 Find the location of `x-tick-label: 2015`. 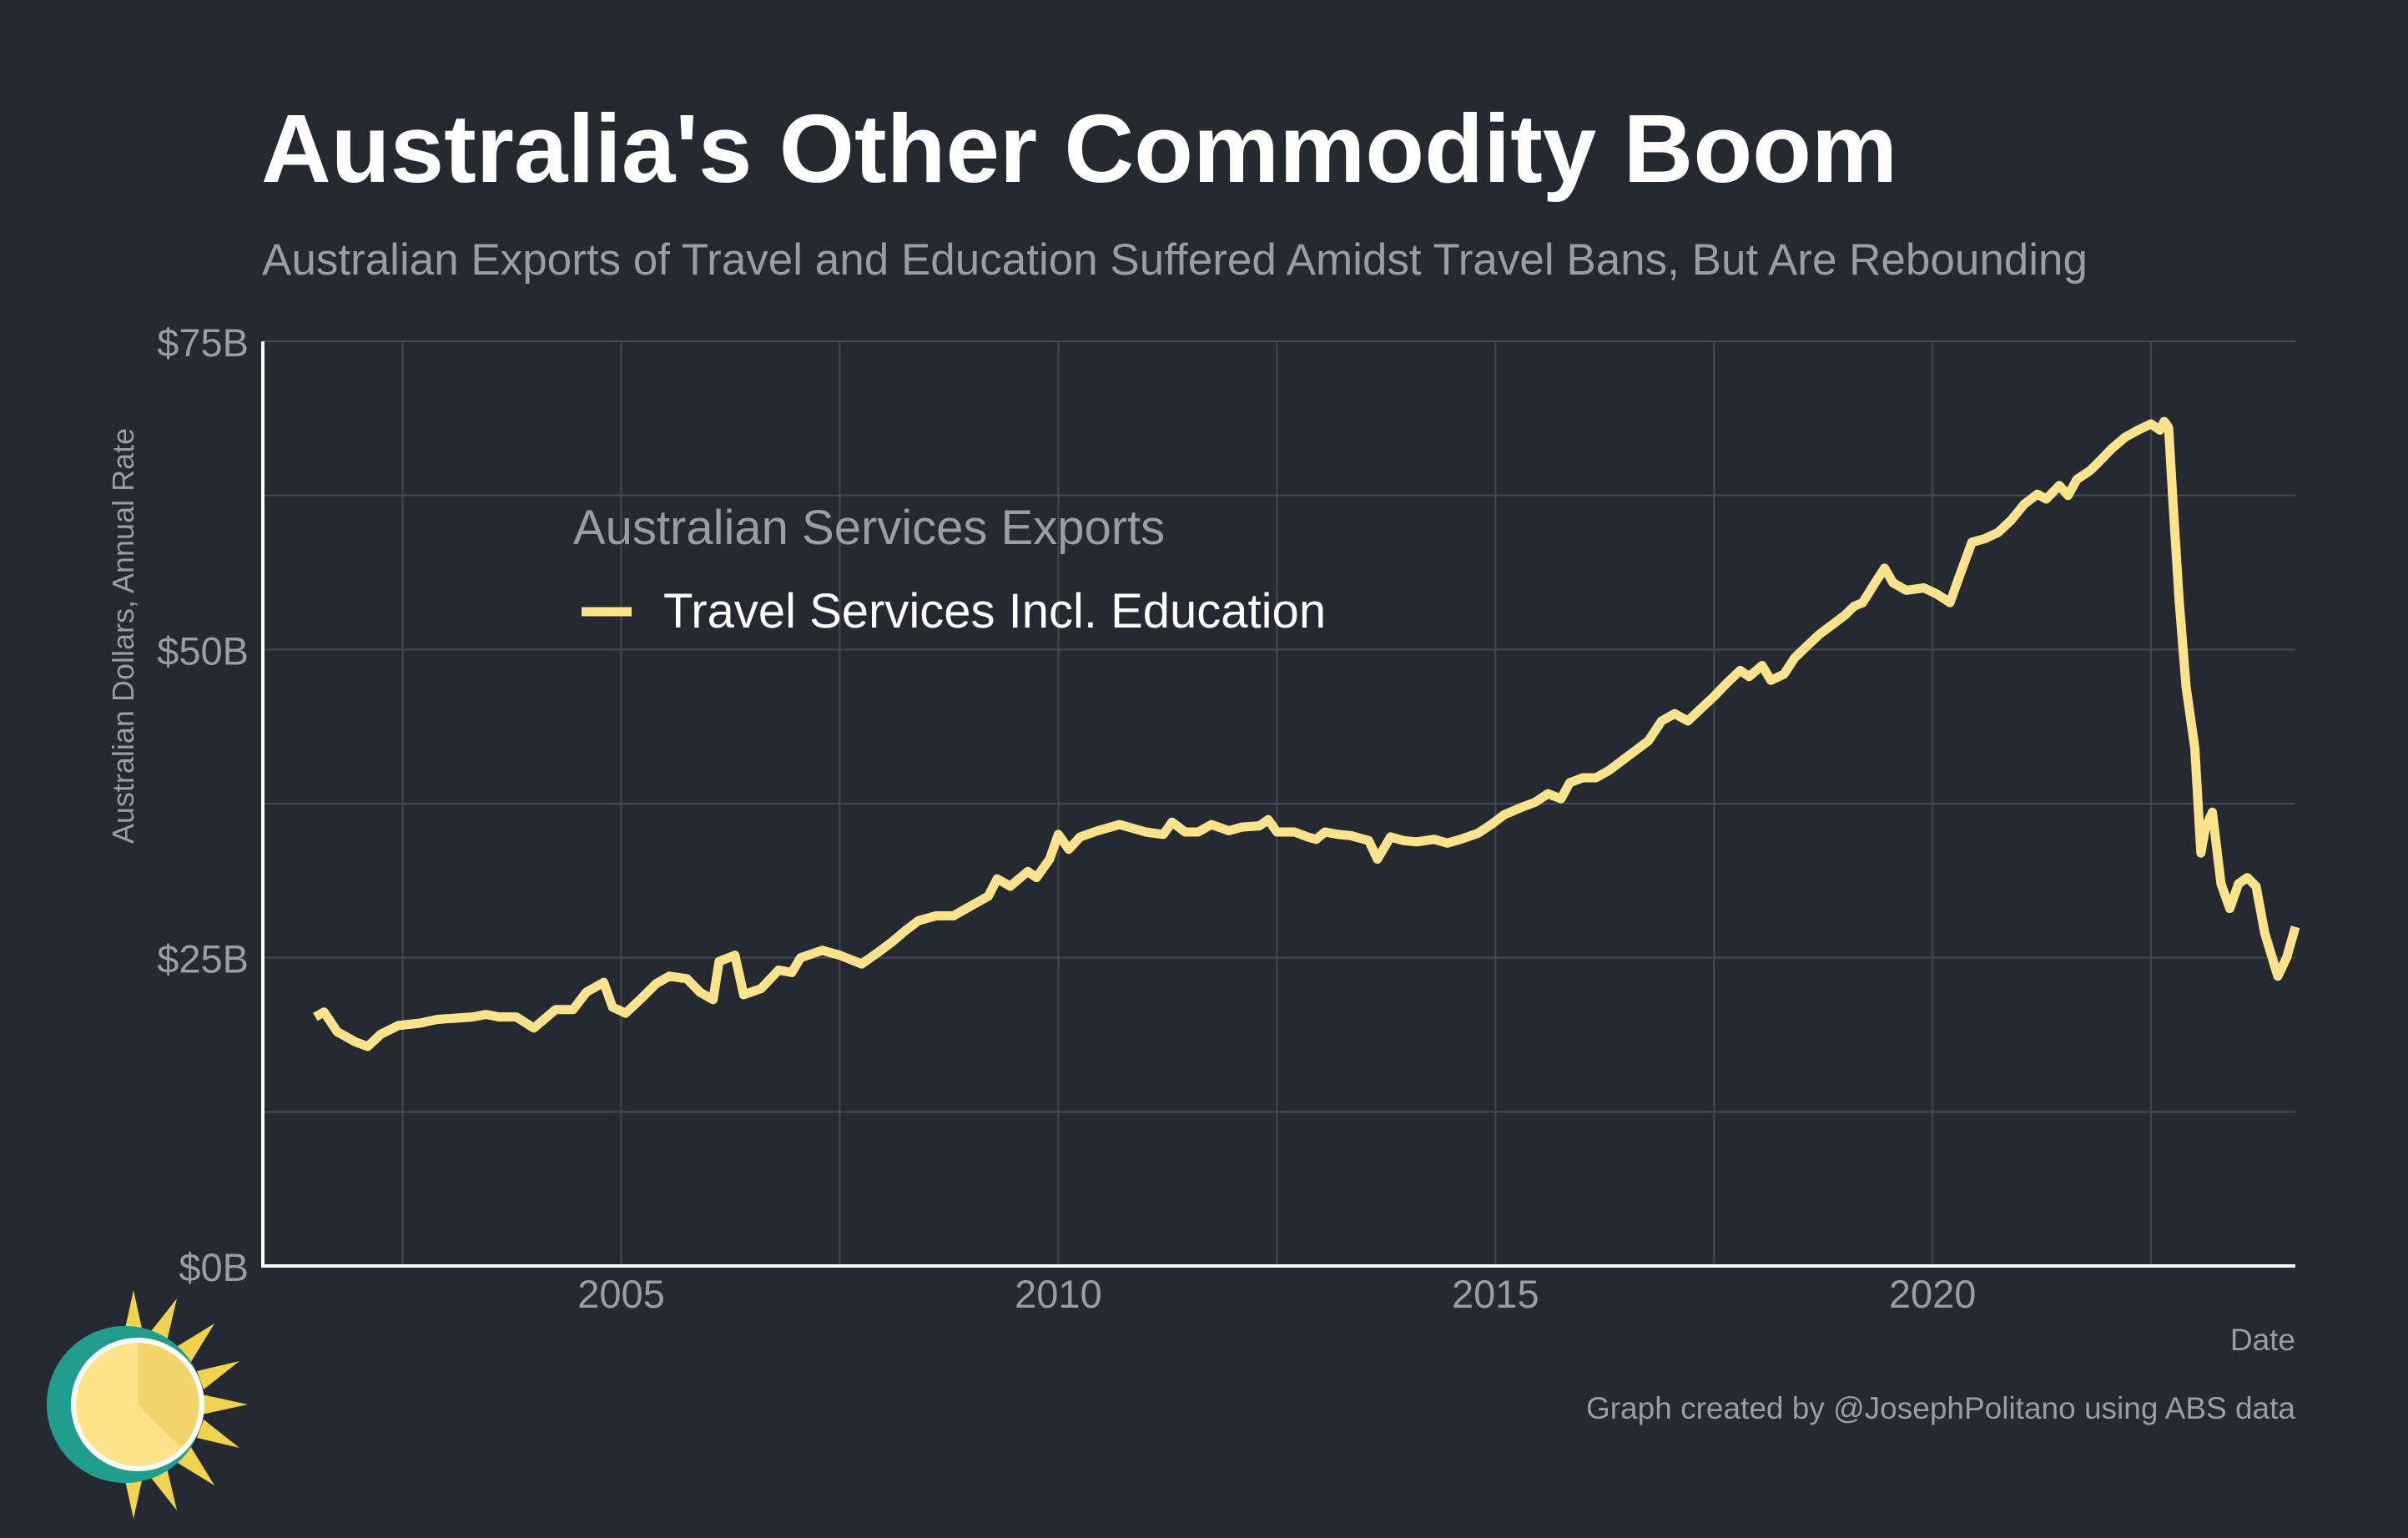

x-tick-label: 2015 is located at coordinates (1495, 1294).